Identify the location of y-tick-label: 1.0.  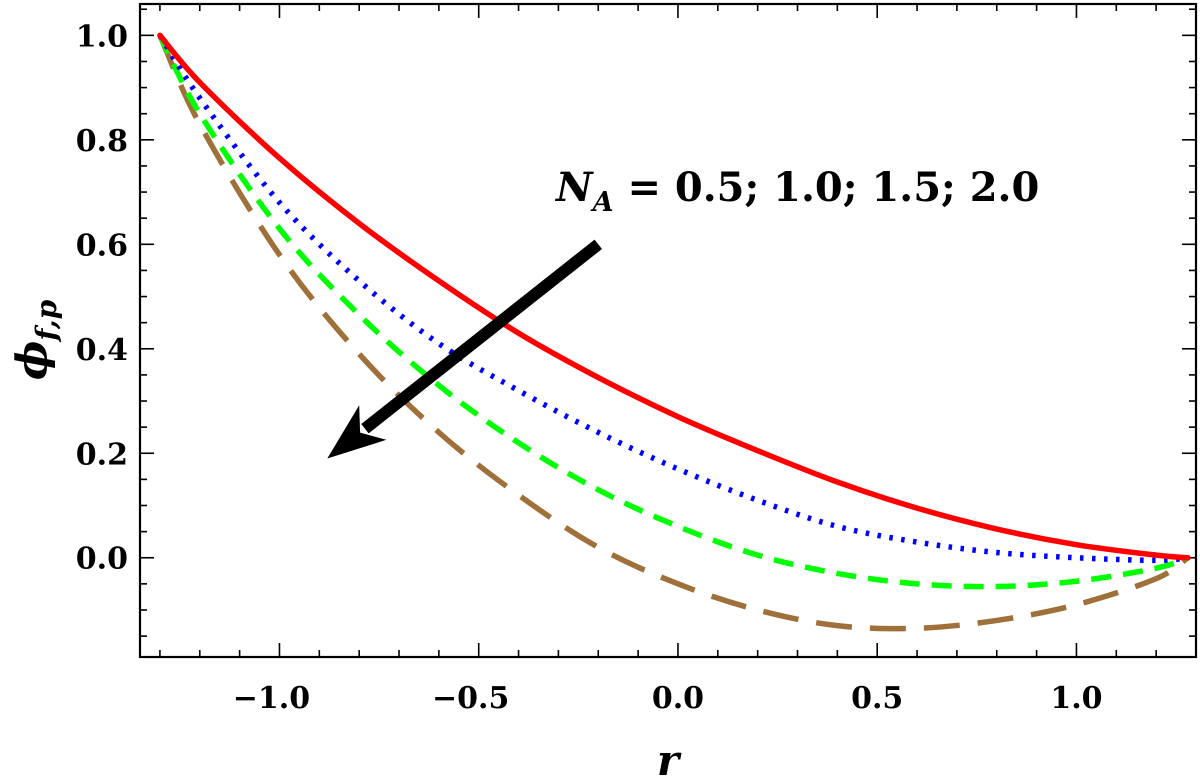
(102, 36).